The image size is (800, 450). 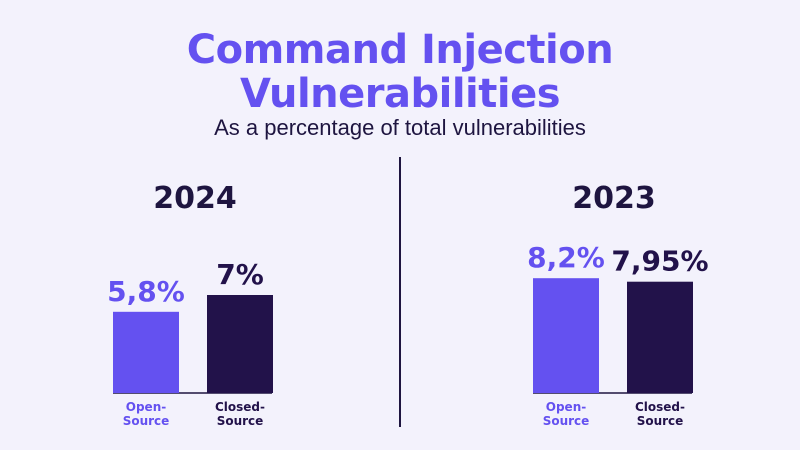 What do you see at coordinates (614, 198) in the screenshot?
I see `panel-year-2023: 2023` at bounding box center [614, 198].